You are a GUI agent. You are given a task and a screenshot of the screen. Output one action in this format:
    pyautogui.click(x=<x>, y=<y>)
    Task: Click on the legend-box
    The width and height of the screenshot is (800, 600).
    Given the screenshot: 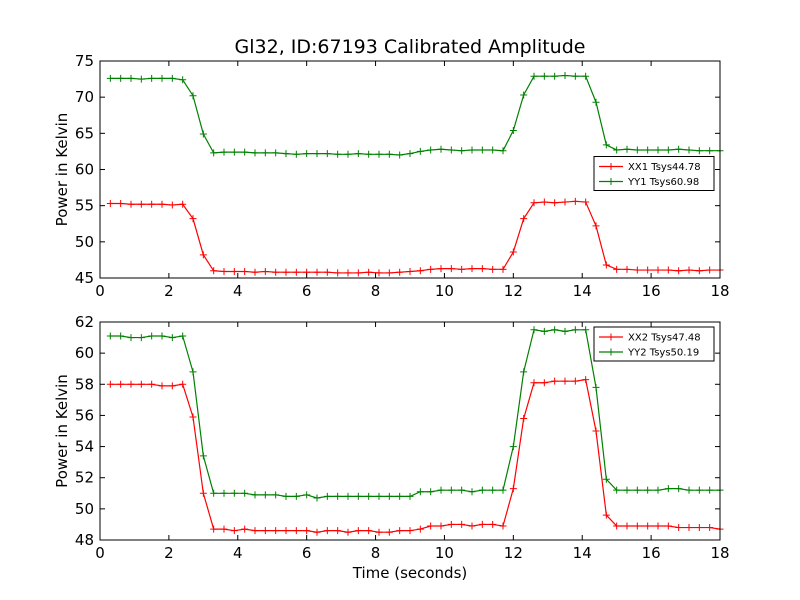 What is the action you would take?
    pyautogui.click(x=654, y=173)
    